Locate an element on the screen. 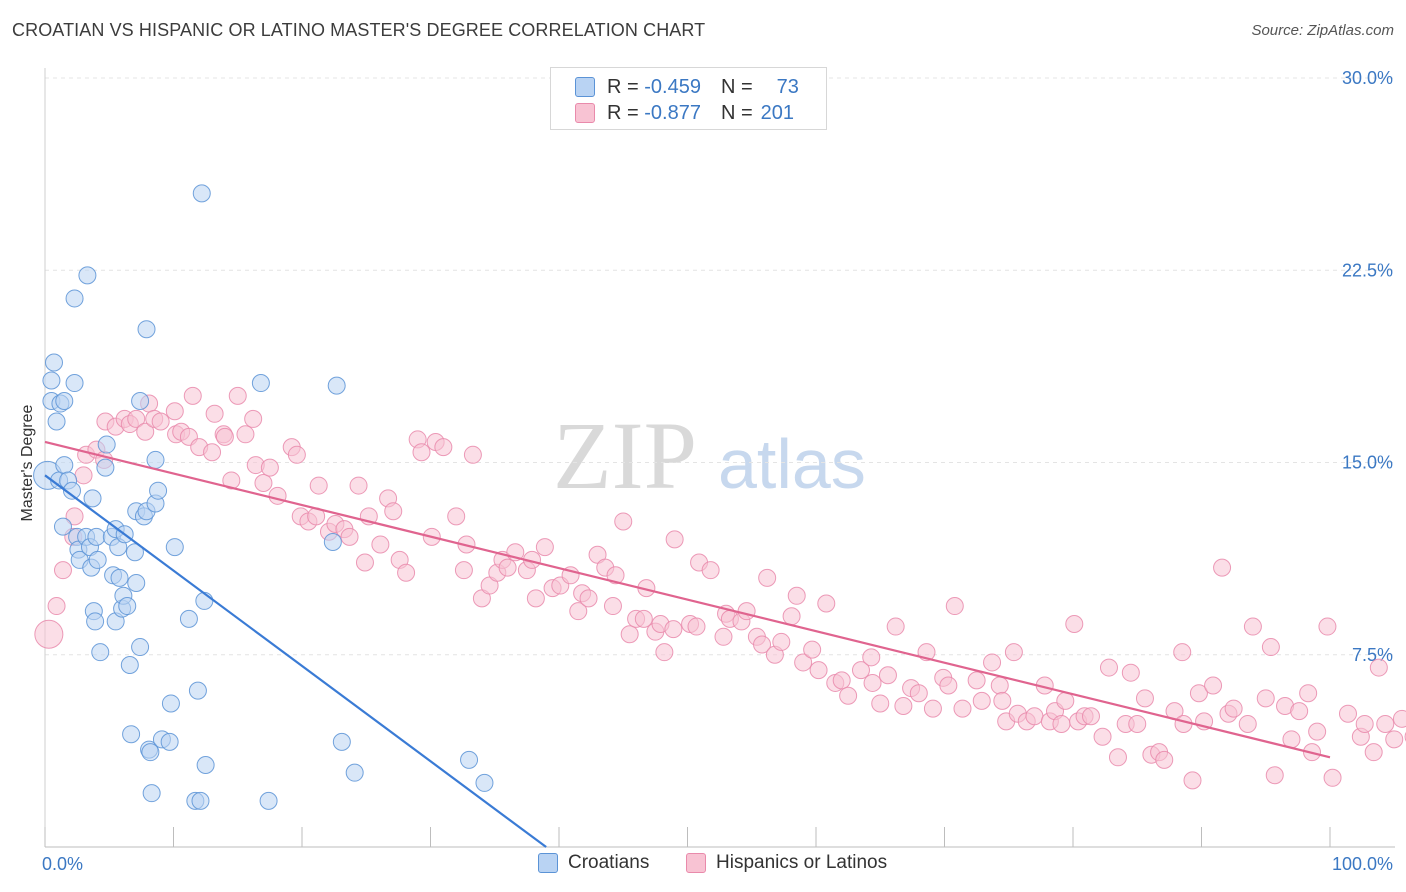  watermark-atlas: atlas is located at coordinates (792, 464).